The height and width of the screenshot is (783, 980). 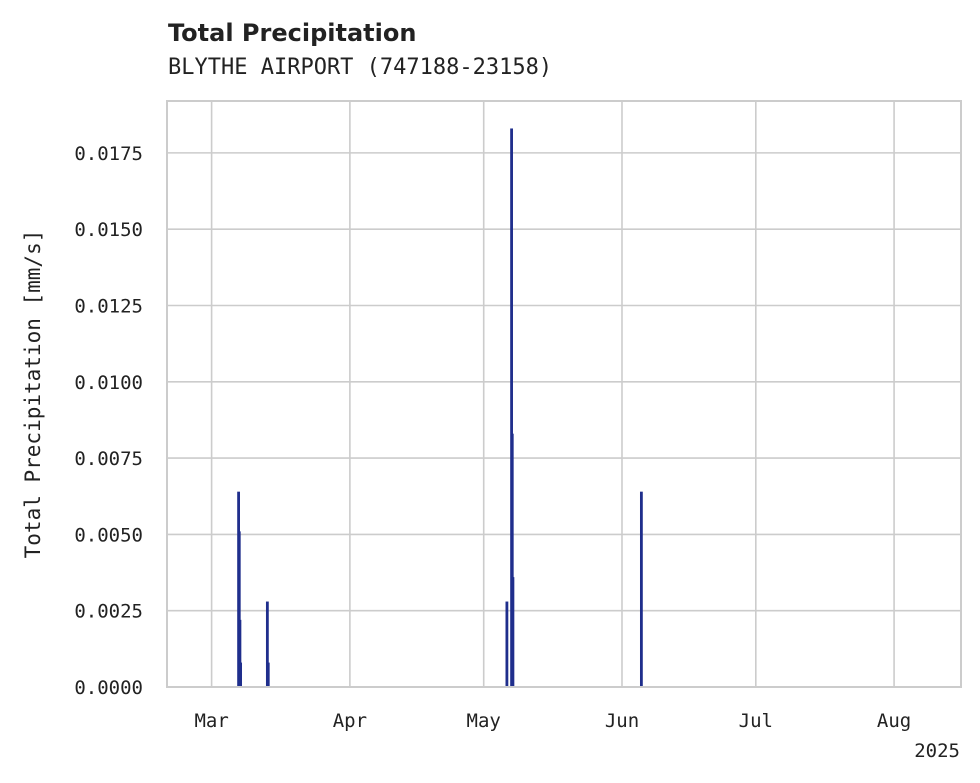 I want to click on y-tick-label: 0.0150, so click(x=108, y=230).